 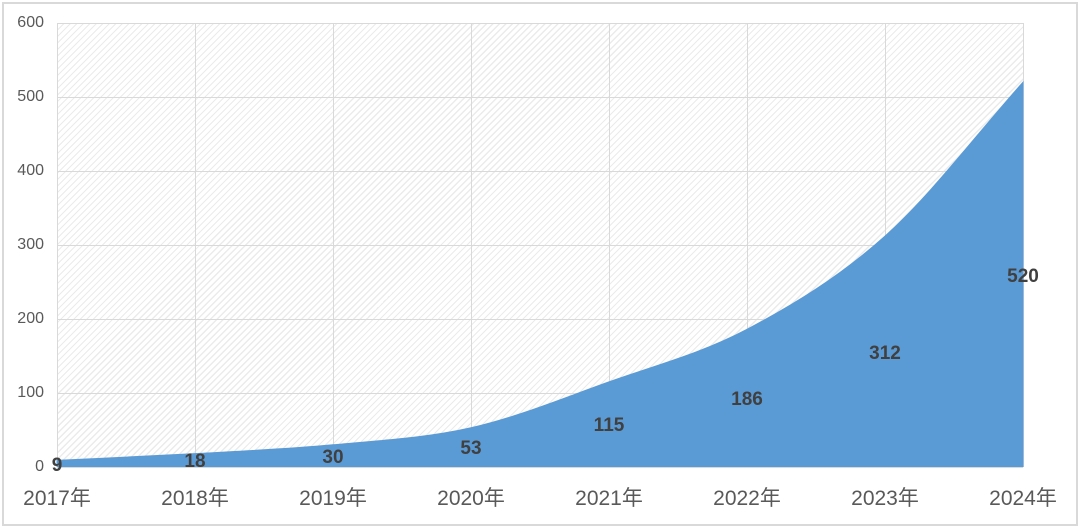 What do you see at coordinates (30, 170) in the screenshot?
I see `y-axis-label: 400` at bounding box center [30, 170].